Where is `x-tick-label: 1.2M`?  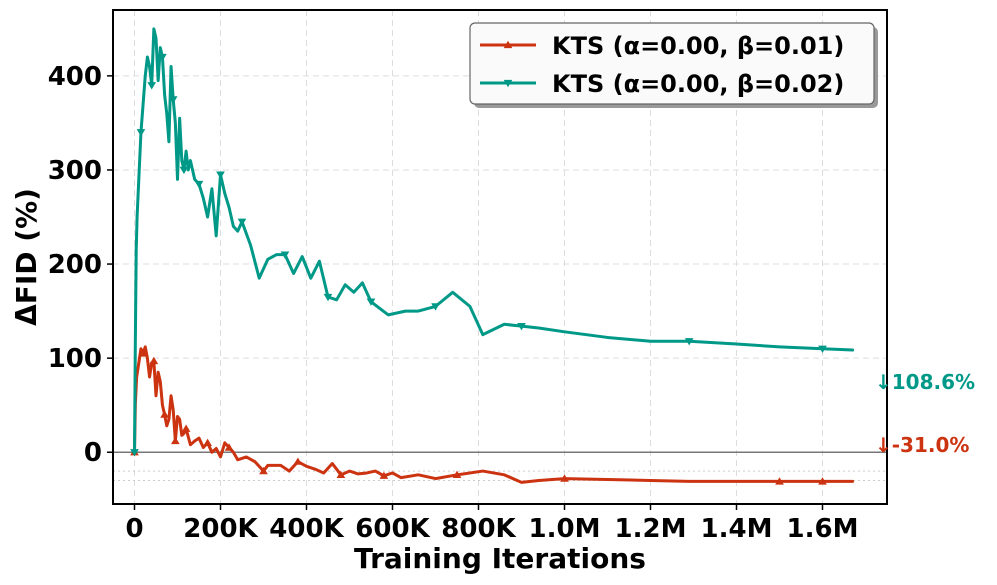 x-tick-label: 1.2M is located at coordinates (651, 529).